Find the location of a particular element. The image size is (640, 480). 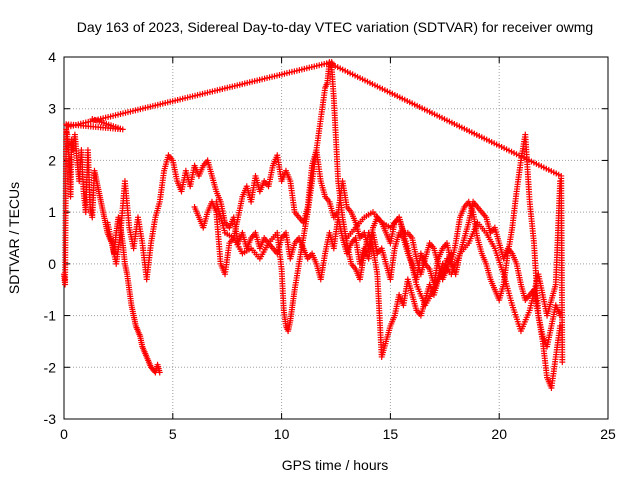

y-tick-label: 1 is located at coordinates (52, 212).